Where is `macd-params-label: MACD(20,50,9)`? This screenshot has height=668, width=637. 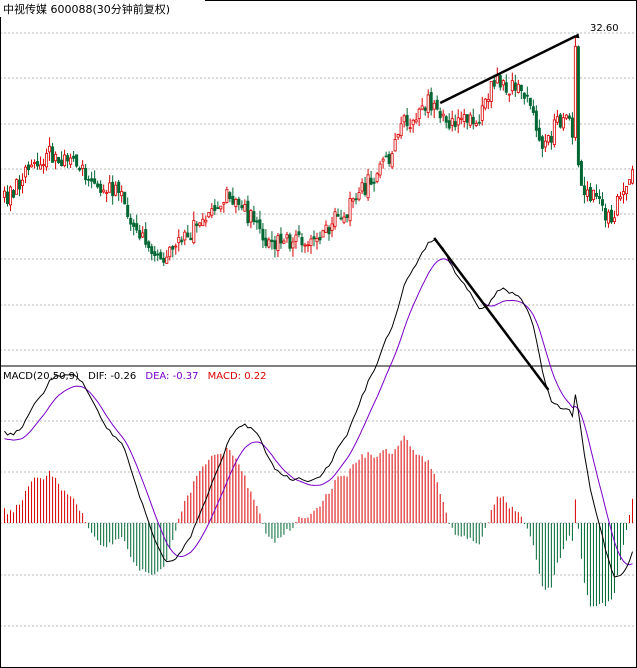 macd-params-label: MACD(20,50,9) is located at coordinates (41, 376).